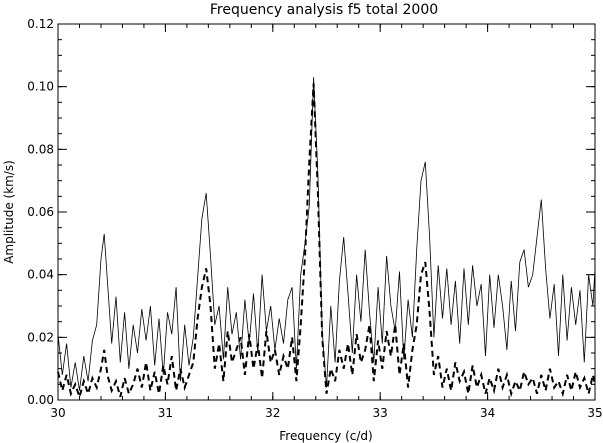 The width and height of the screenshot is (603, 443). I want to click on y-tick-label: 0.08, so click(40, 149).